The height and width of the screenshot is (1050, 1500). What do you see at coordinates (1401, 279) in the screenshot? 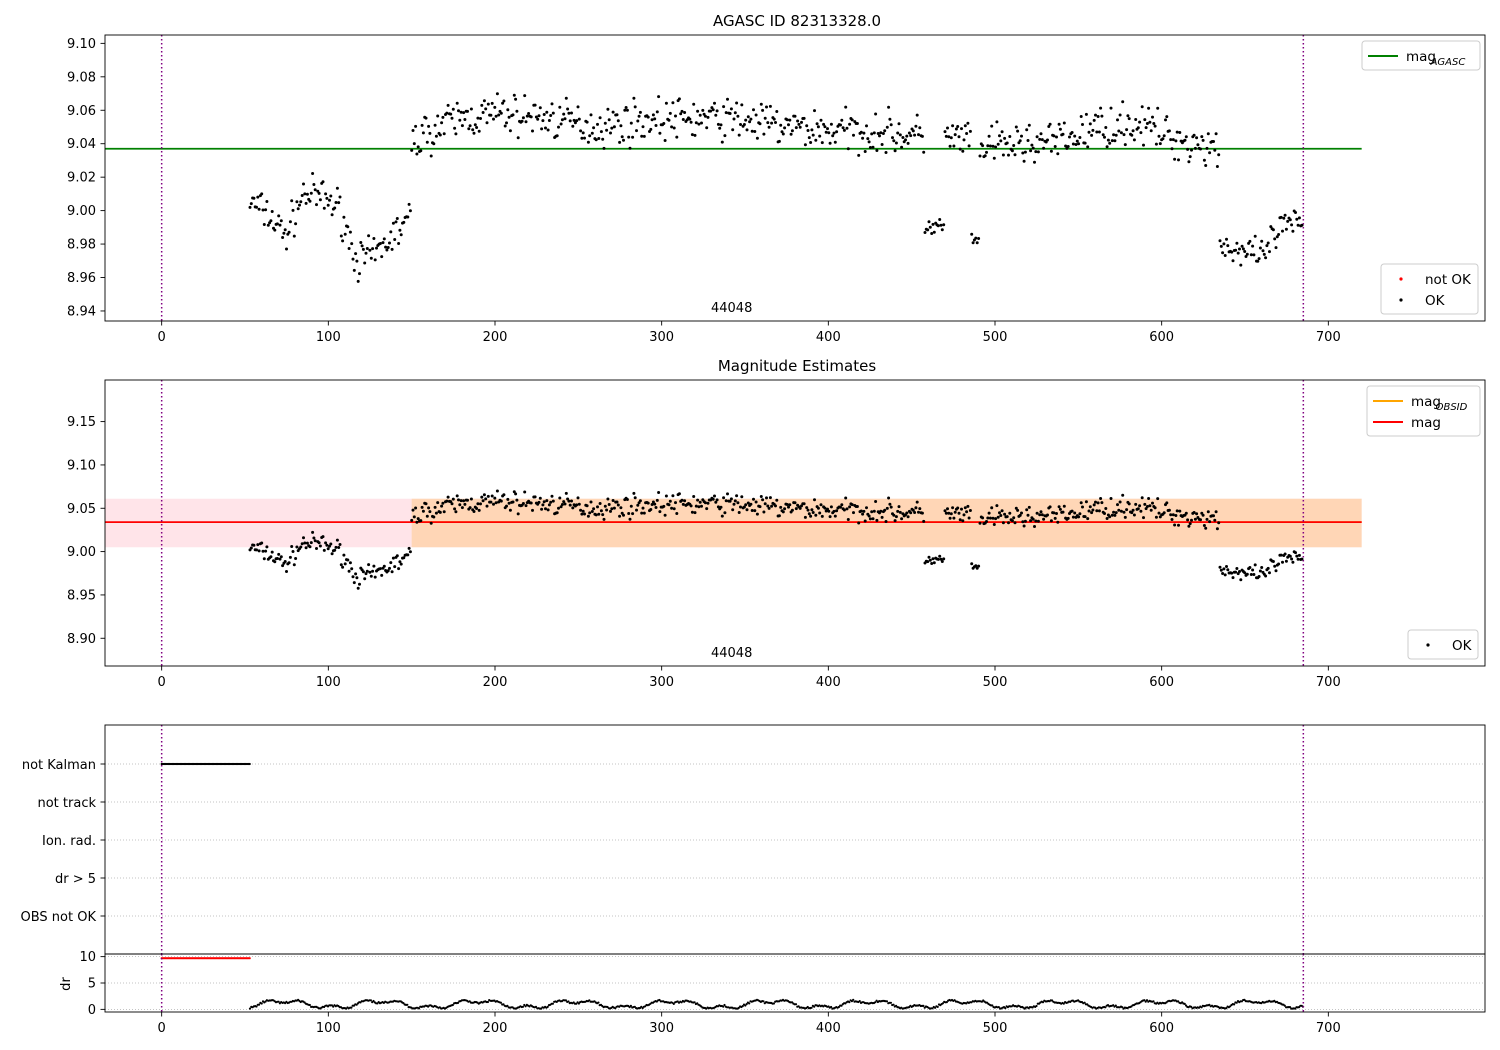
I see `legend-swatch-dot` at bounding box center [1401, 279].